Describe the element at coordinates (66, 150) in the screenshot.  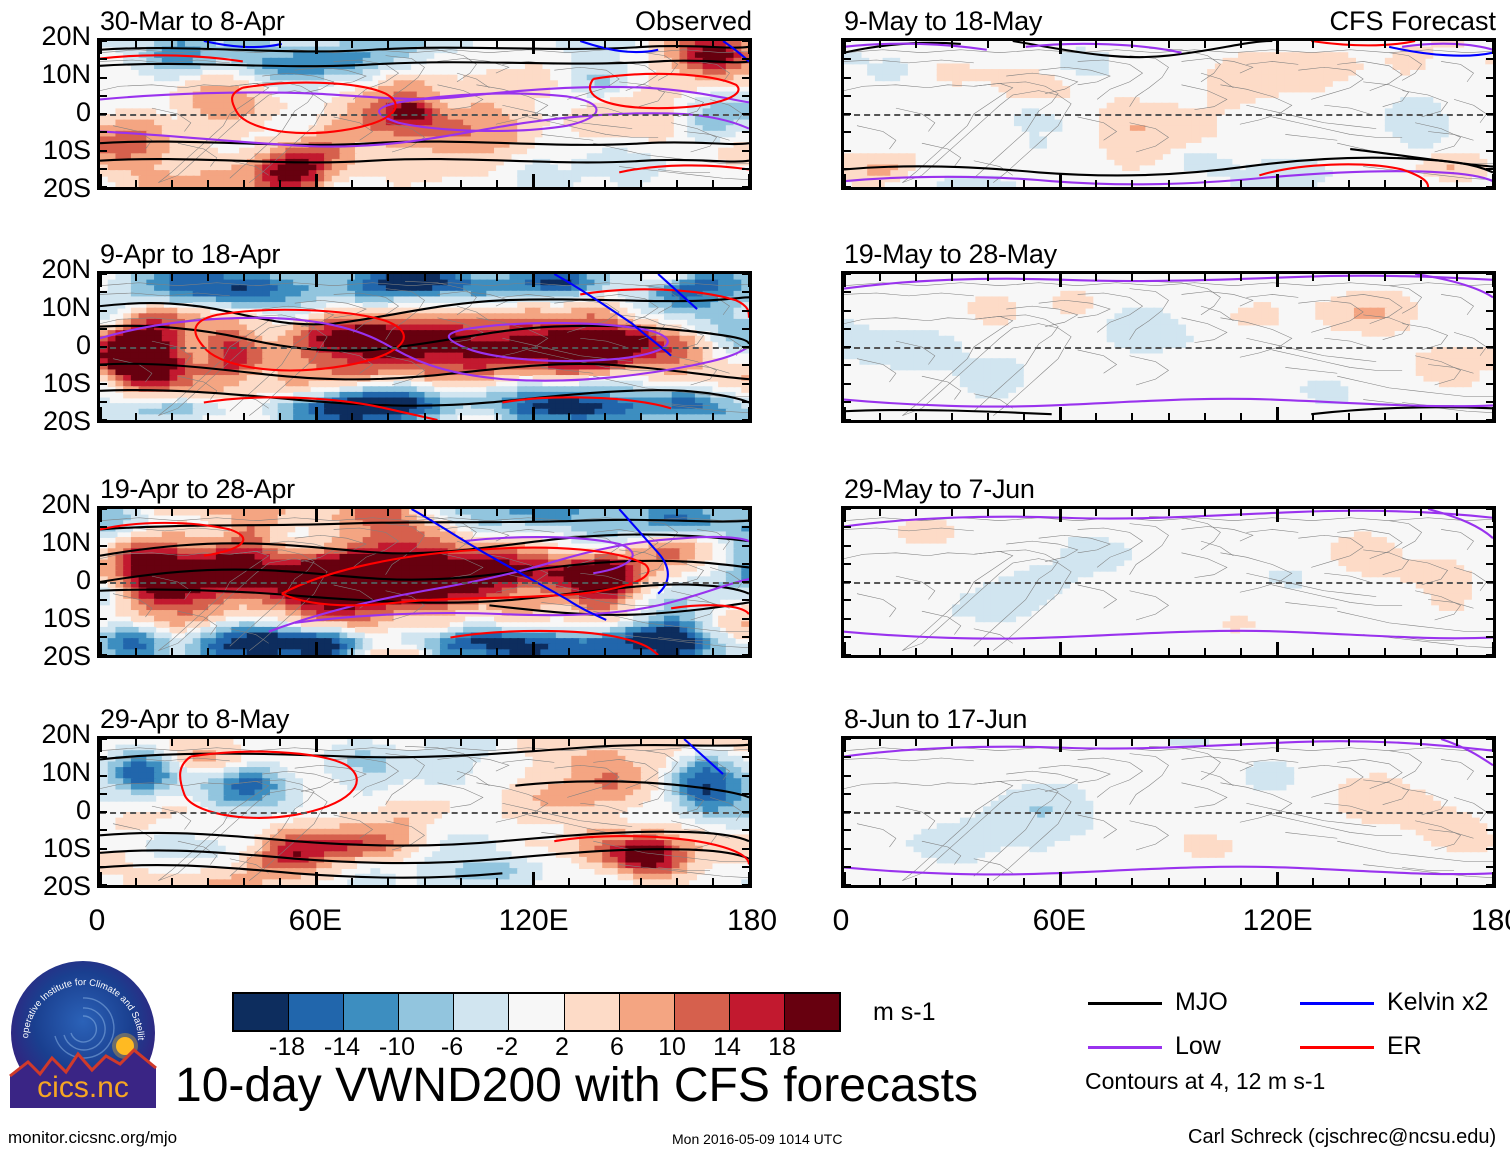
I see `y-axis-label-10S-row1: 10S` at that location.